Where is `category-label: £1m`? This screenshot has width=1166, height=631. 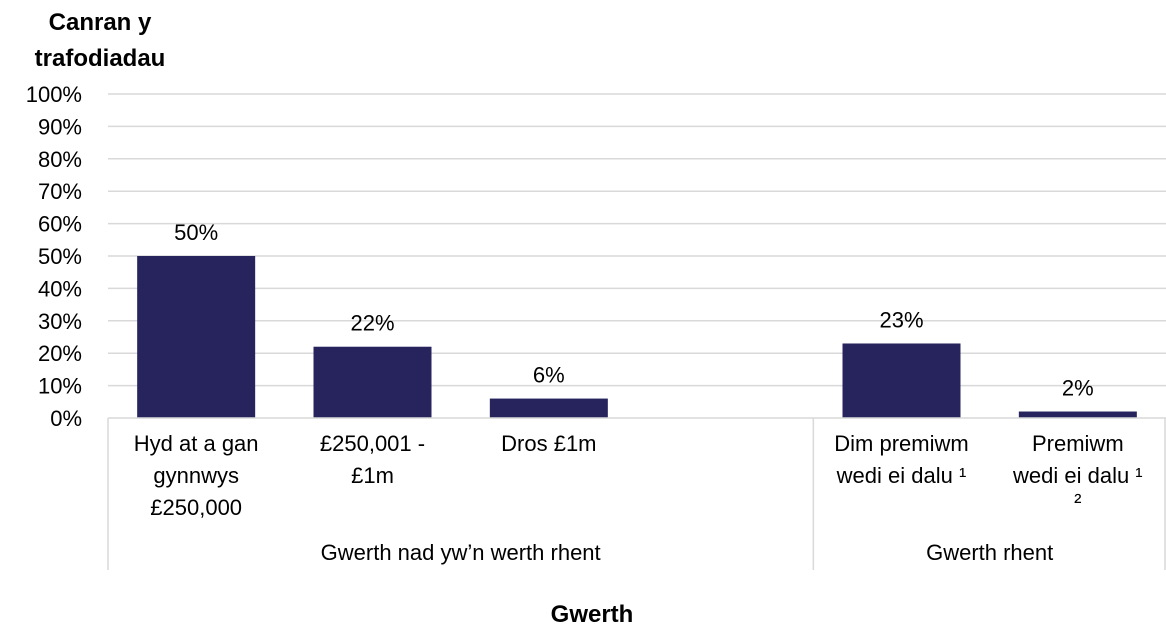
category-label: £1m is located at coordinates (372, 475).